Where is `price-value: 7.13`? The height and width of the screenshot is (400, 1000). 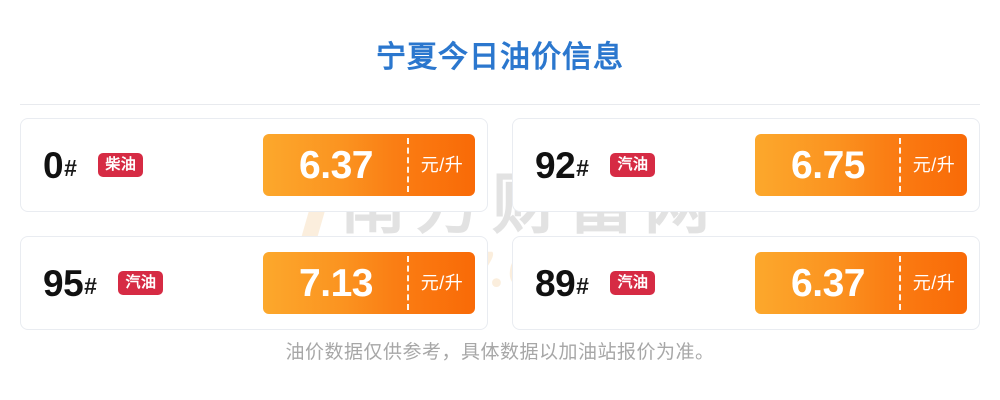 price-value: 7.13 is located at coordinates (336, 283).